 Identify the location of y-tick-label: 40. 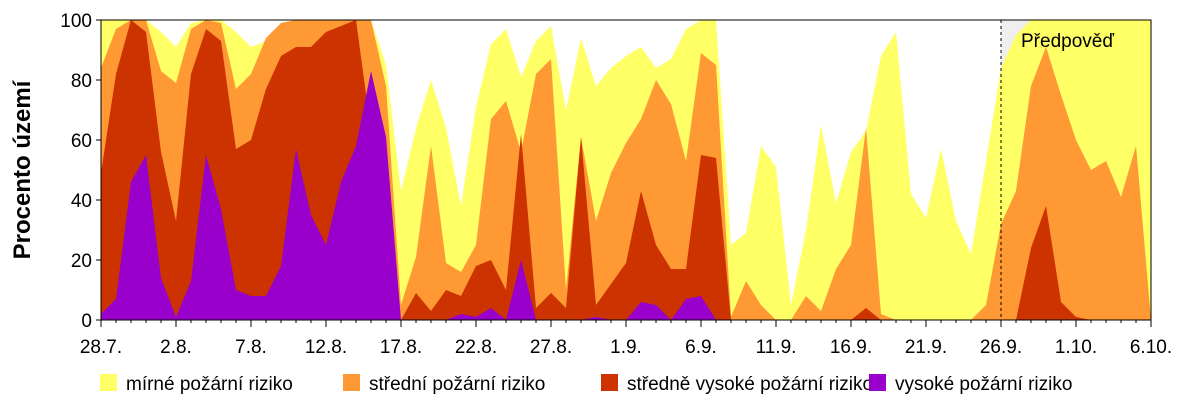
(81, 201).